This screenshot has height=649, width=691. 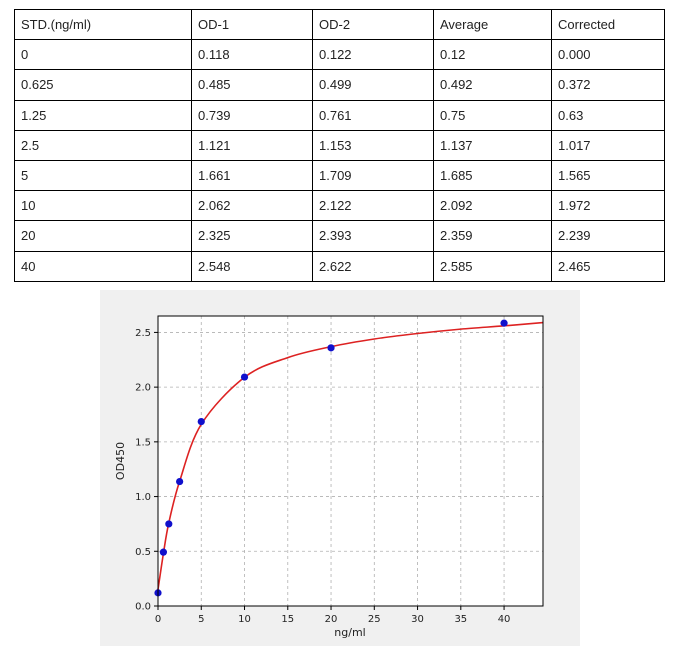 I want to click on table-row: 40 2.548 2.622 2.585 2.465, so click(x=339, y=266).